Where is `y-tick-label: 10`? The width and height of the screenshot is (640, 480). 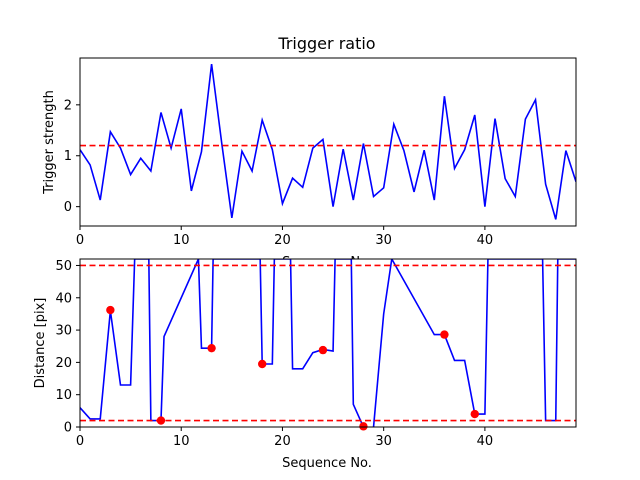
y-tick-label: 10 is located at coordinates (63, 395).